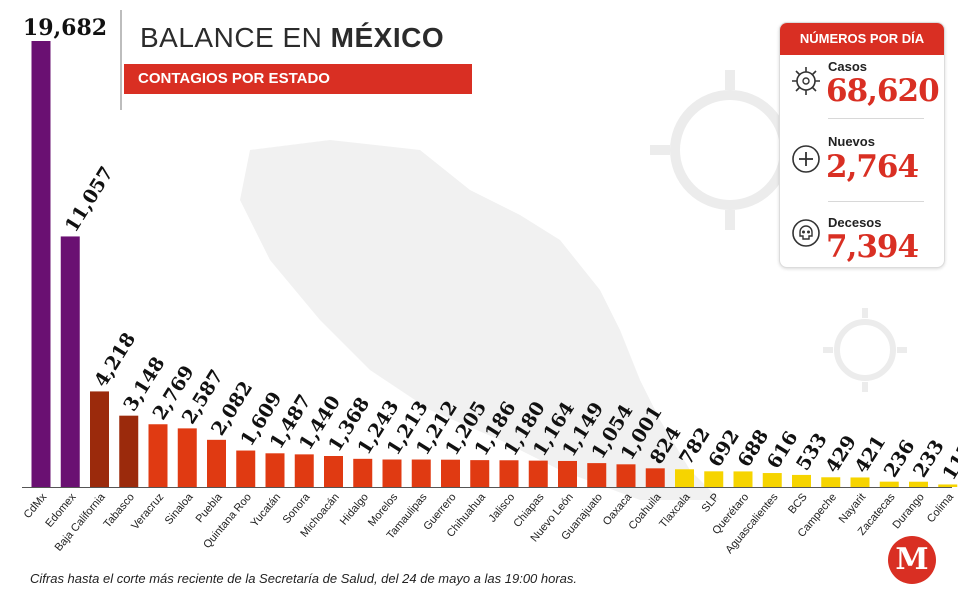 This screenshot has height=596, width=958. I want to click on bar-veracruz, so click(158, 455).